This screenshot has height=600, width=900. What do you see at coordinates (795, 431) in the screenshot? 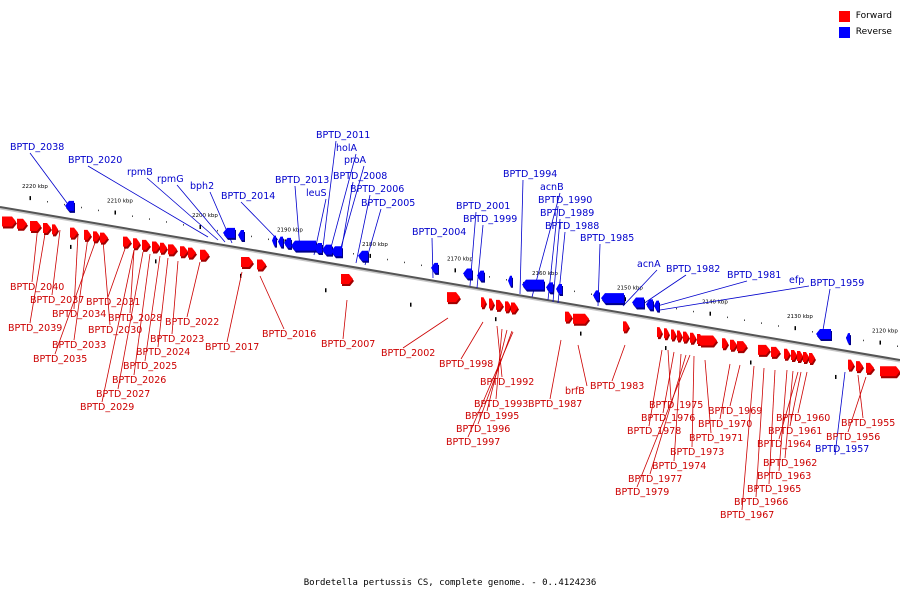
I see `forward-gene-label: BPTD_1961` at bounding box center [795, 431].